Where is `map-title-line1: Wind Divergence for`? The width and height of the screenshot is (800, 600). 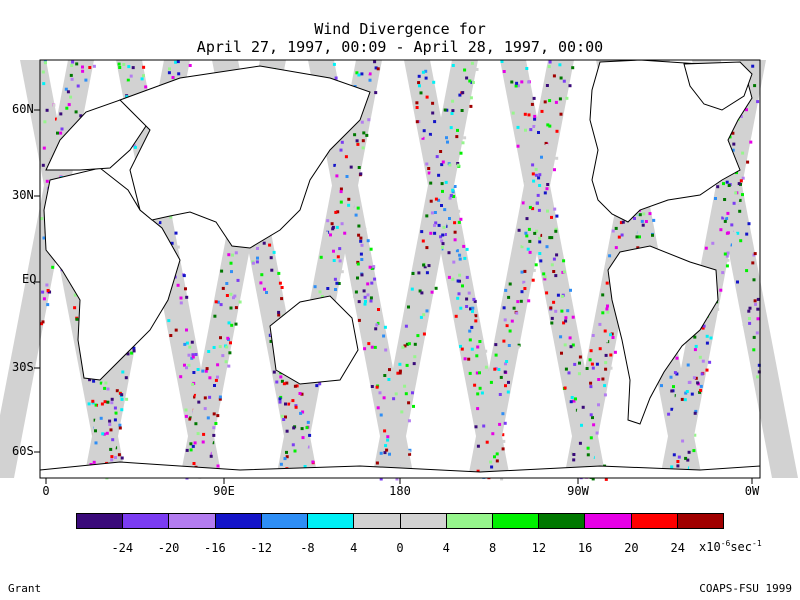
map-title-line1: Wind Divergence for is located at coordinates (400, 29).